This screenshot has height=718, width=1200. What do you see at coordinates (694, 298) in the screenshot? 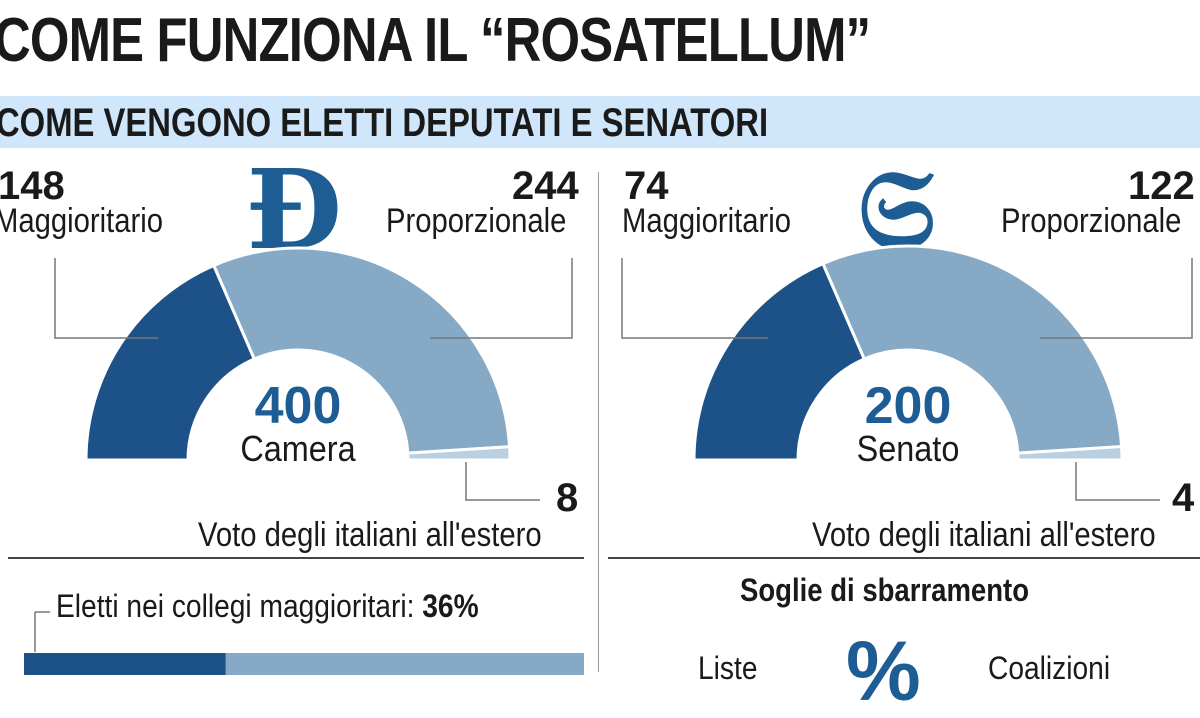
I see `senato-maggioritario-leader` at bounding box center [694, 298].